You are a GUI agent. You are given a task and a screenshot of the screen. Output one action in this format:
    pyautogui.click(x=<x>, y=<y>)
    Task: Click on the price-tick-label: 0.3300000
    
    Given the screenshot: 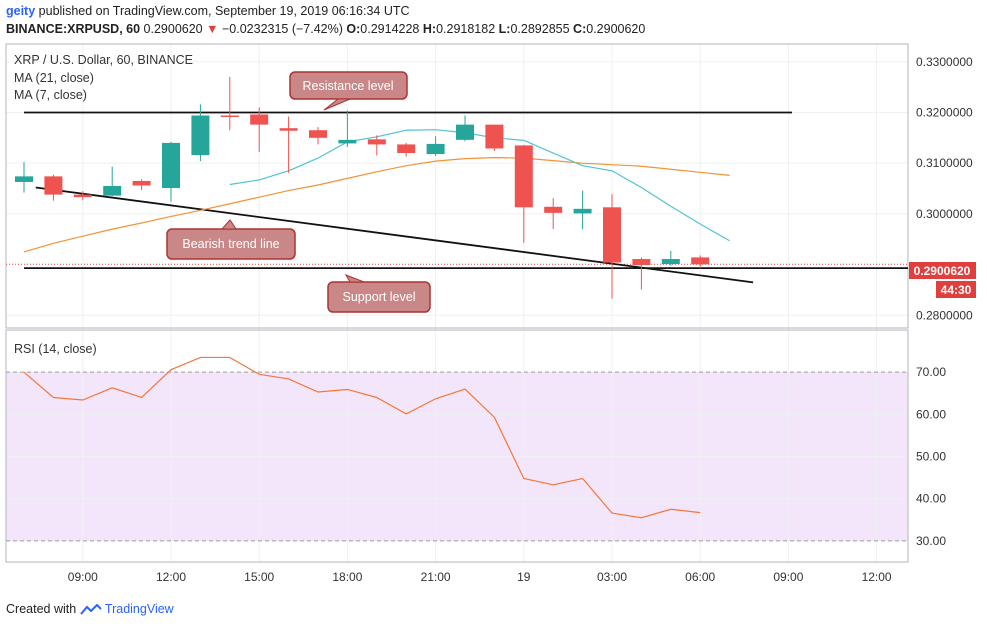 What is the action you would take?
    pyautogui.click(x=944, y=62)
    